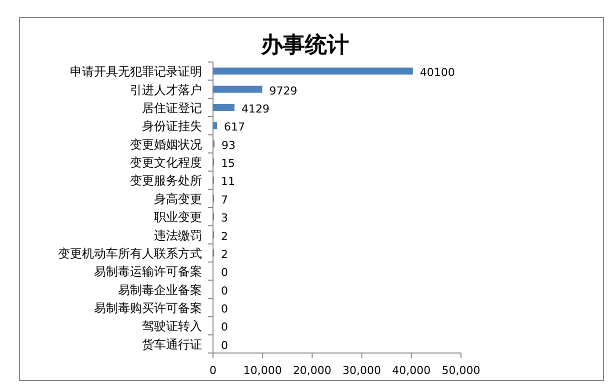 This screenshot has height=384, width=611. Describe the element at coordinates (213, 370) in the screenshot. I see `x-tick-label: 0` at that location.